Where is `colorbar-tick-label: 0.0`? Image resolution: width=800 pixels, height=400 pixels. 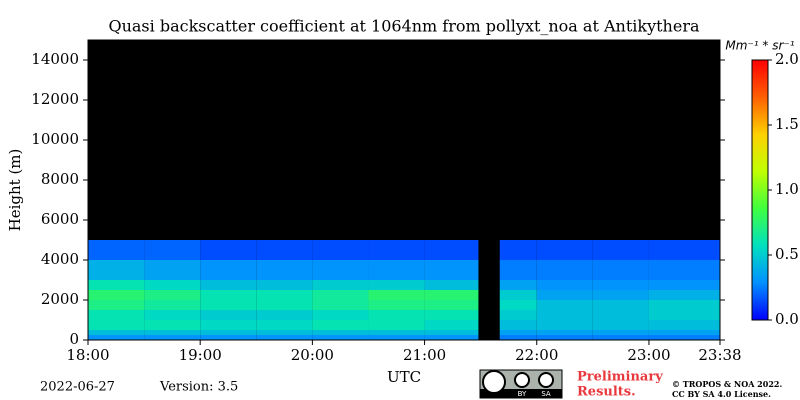
colorbar-tick-label: 0.0 is located at coordinates (787, 319).